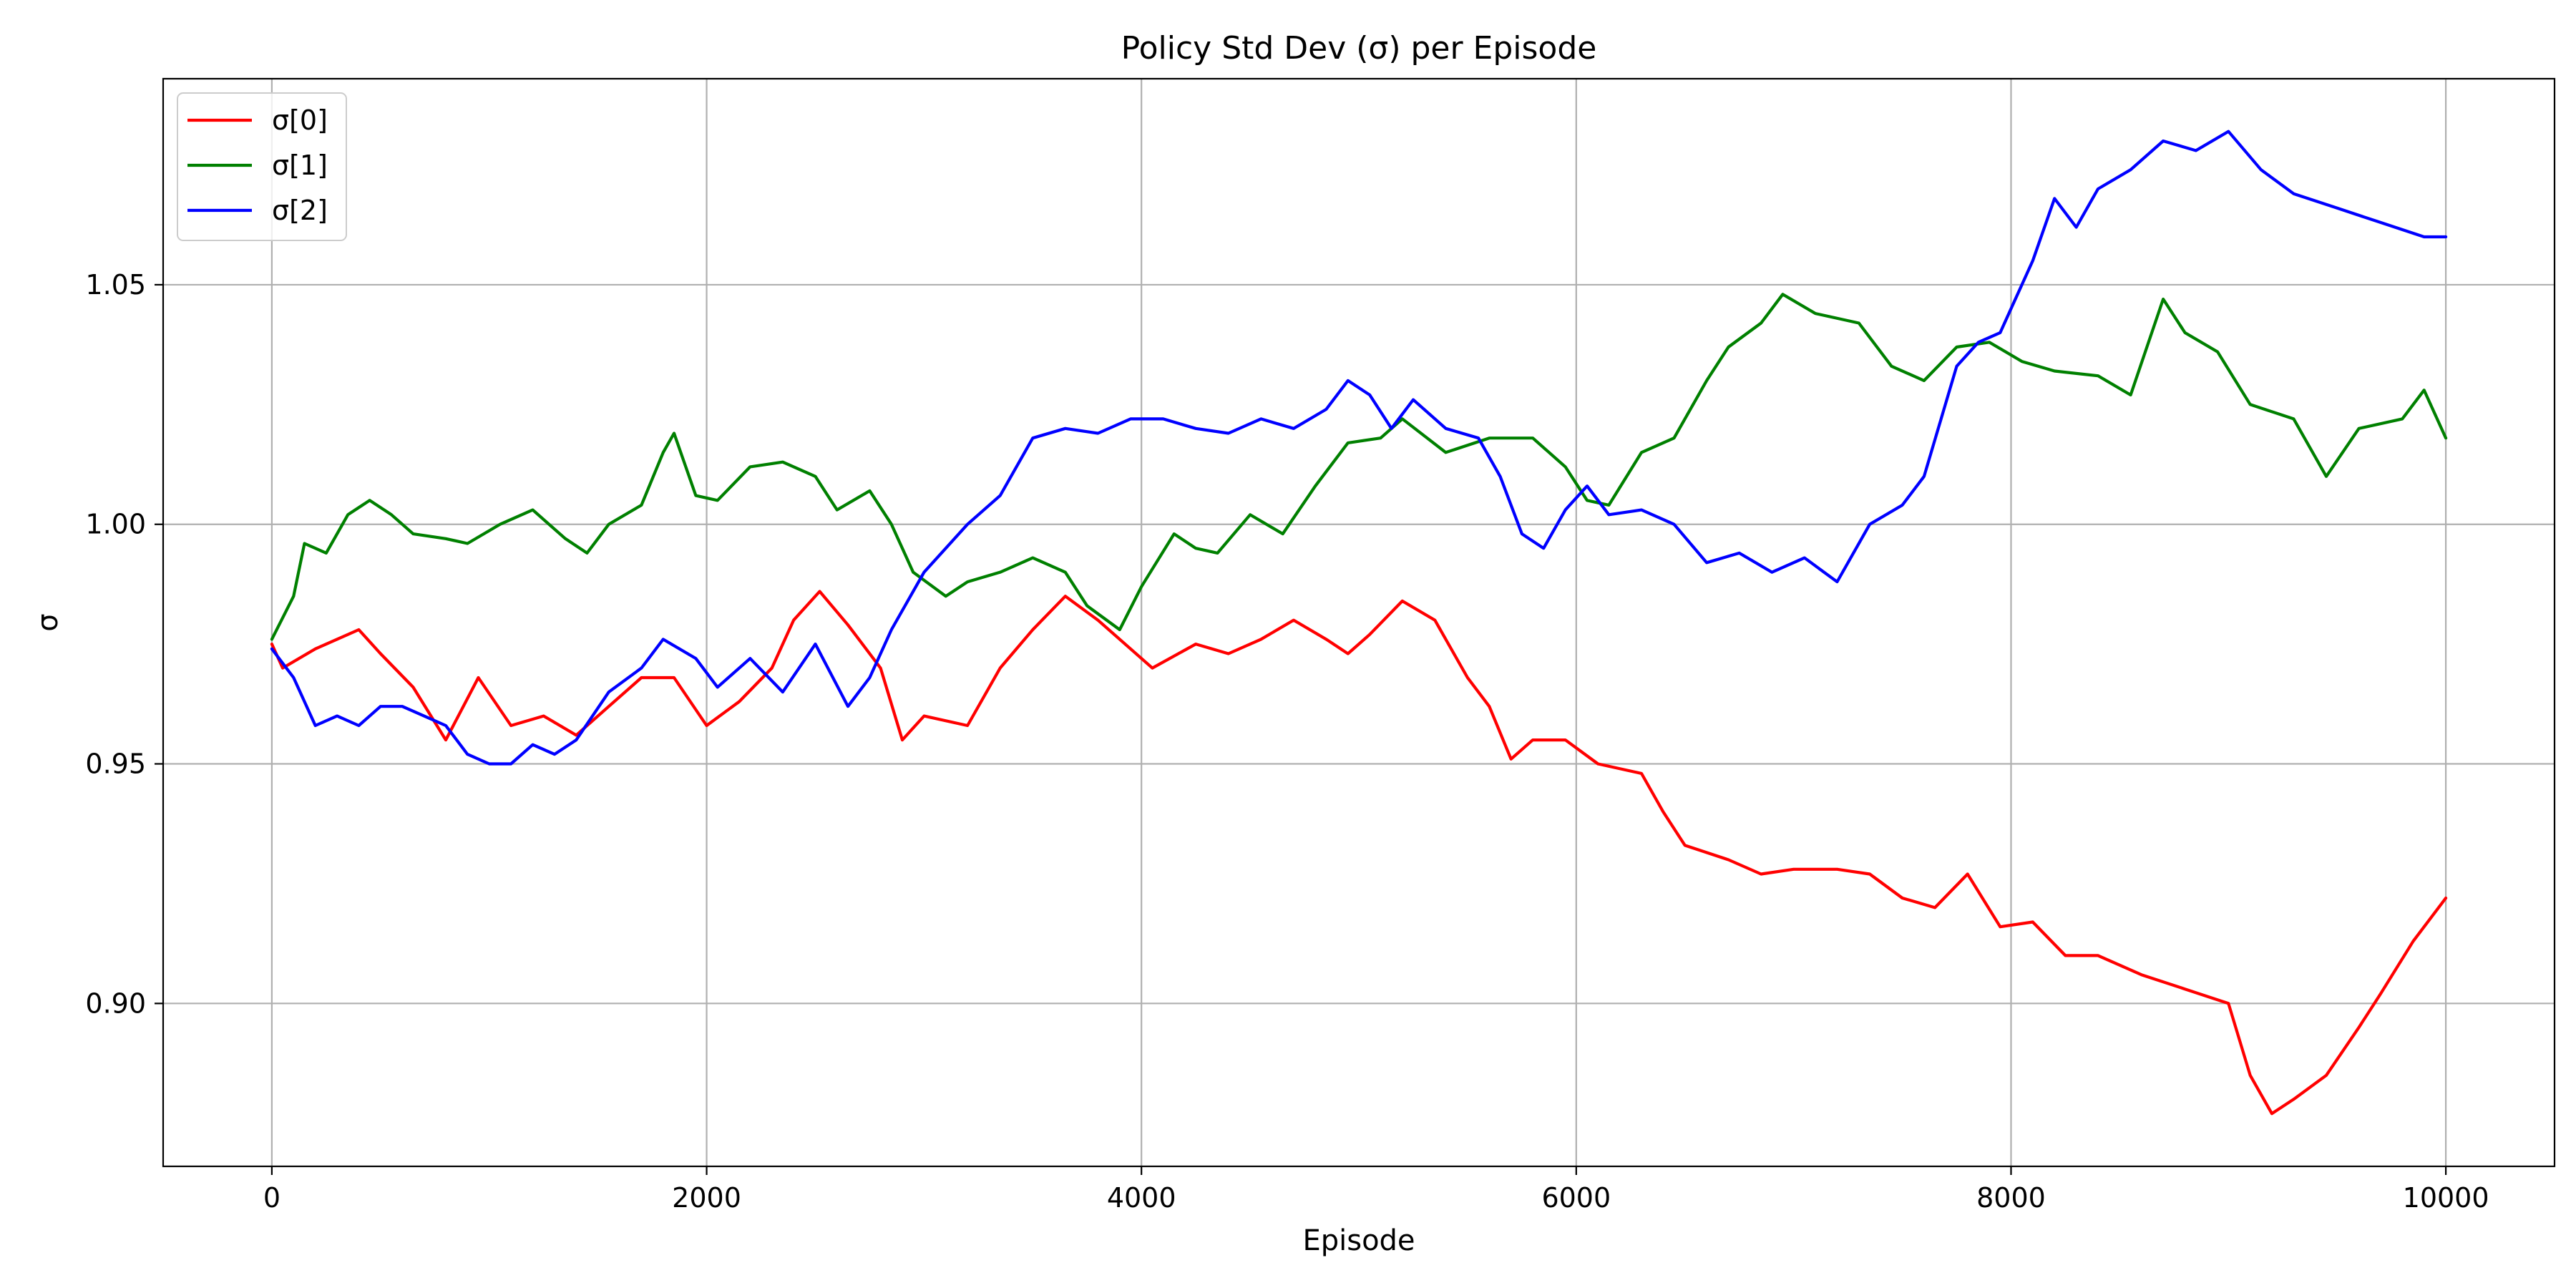 The height and width of the screenshot is (1288, 2576). Describe the element at coordinates (2011, 1198) in the screenshot. I see `x-tick-label: 8000` at that location.